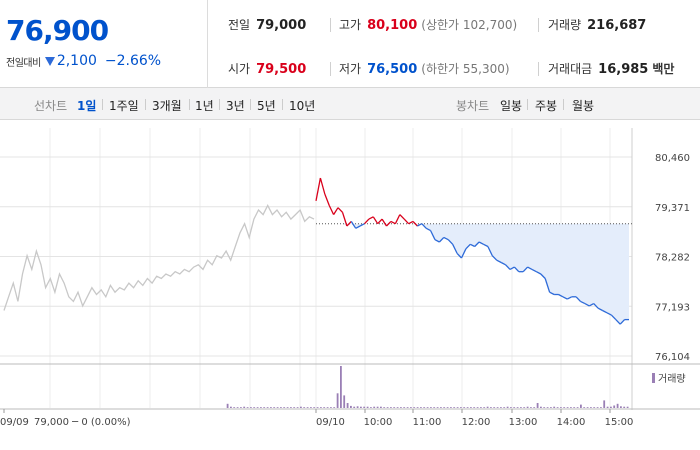  Describe the element at coordinates (583, 106) in the screenshot. I see `tab-monthly-candle: 월봉` at that location.